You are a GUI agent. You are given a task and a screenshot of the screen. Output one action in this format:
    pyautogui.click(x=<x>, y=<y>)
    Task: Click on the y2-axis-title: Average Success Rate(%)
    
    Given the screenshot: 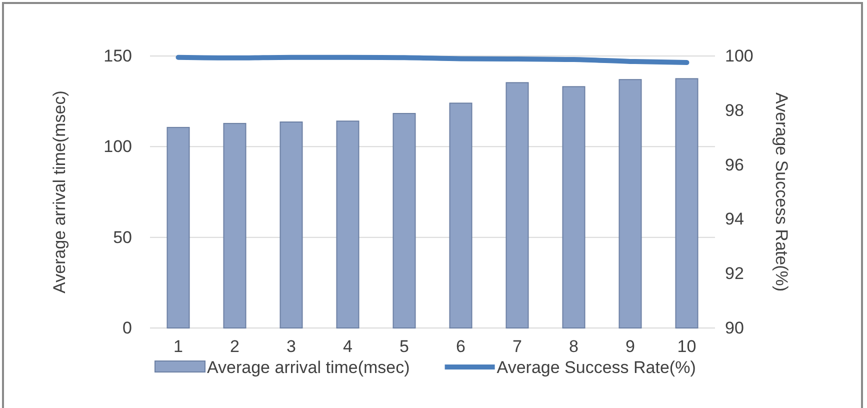 What is the action you would take?
    pyautogui.click(x=781, y=192)
    